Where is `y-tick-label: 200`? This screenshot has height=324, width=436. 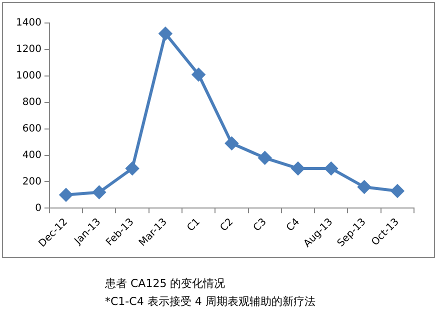 y-tick-label: 200 is located at coordinates (32, 182).